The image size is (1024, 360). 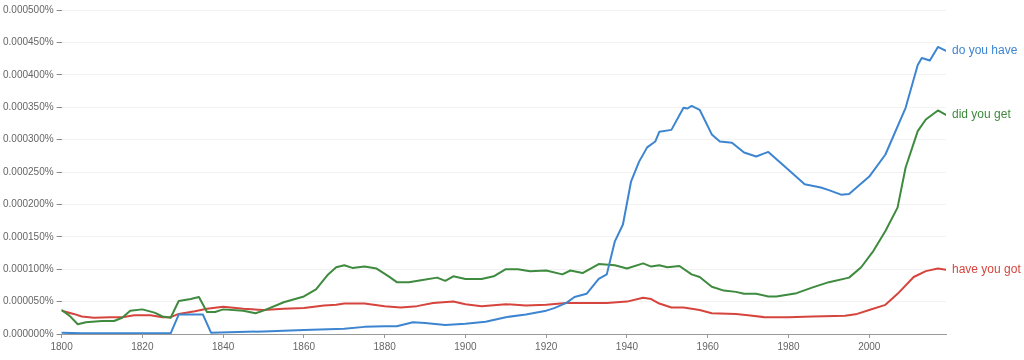 What do you see at coordinates (789, 346) in the screenshot?
I see `x-tick-label: 1980` at bounding box center [789, 346].